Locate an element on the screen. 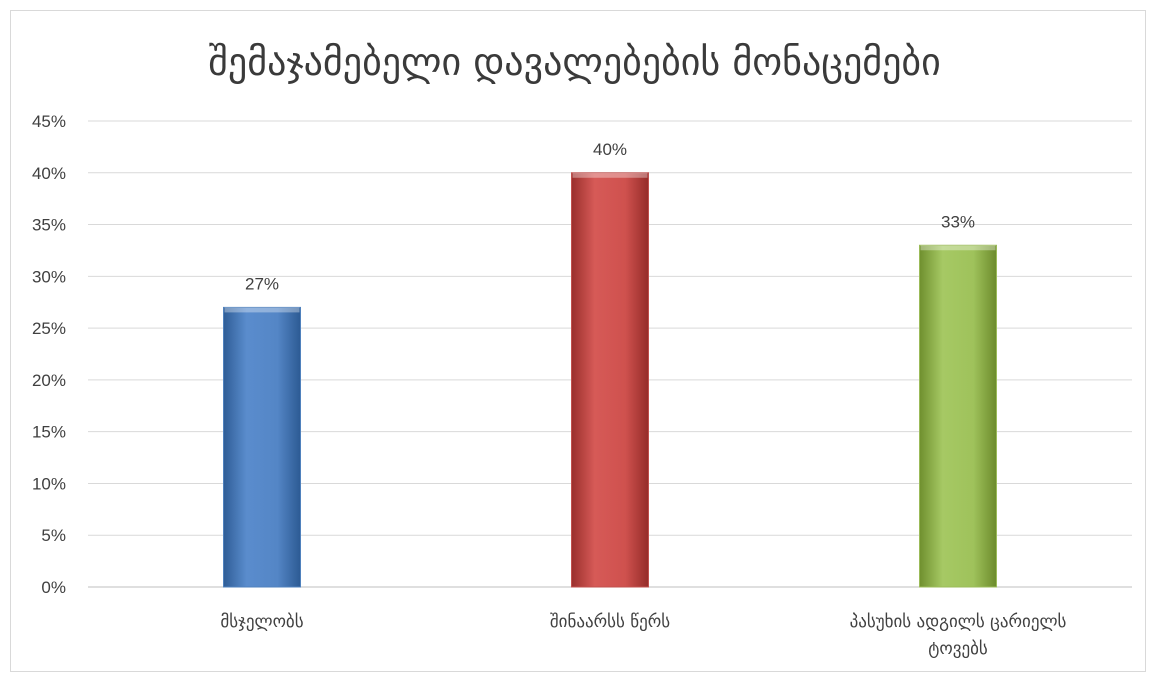  y-tick-label: 25% is located at coordinates (49, 328).